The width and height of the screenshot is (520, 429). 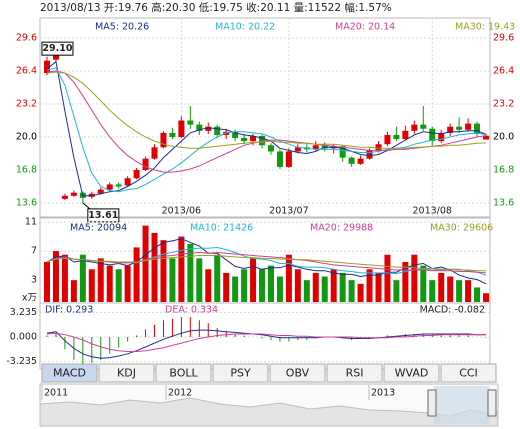 I want to click on legend-entry: MA5: 20.26, so click(x=122, y=27).